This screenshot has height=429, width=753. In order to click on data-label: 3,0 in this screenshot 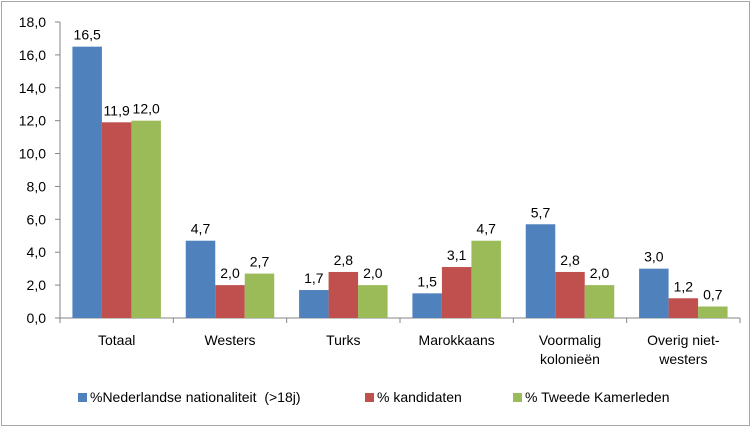, I will do `click(654, 257)`.